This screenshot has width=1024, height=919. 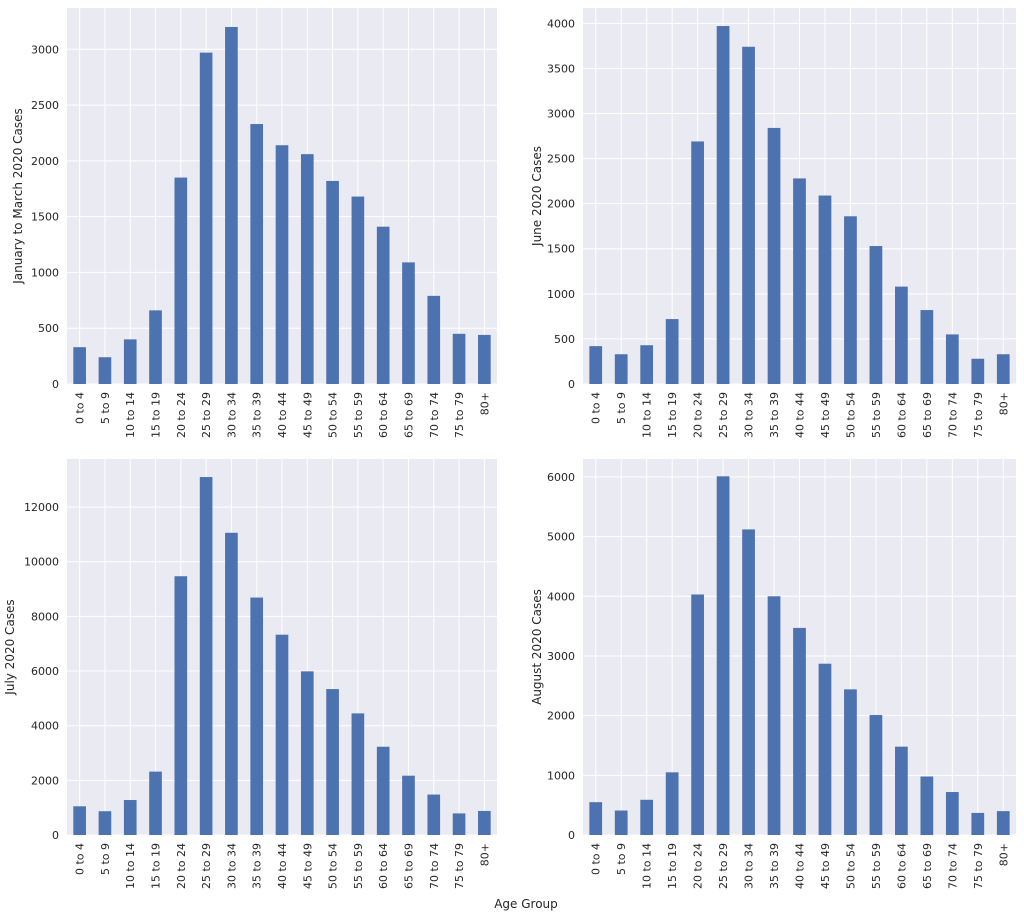 I want to click on y-tick-label: 10000, so click(x=41, y=562).